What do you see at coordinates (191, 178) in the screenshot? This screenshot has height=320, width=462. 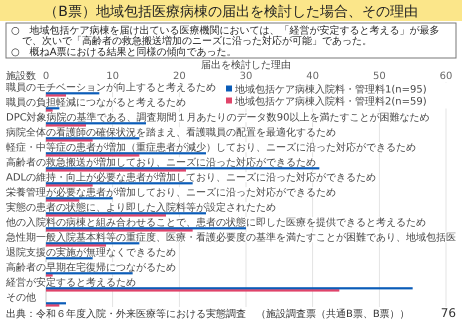 I see `y-tick-label: ADLの維持・向上が必要な患者が増加しており、ニーズに沿った対応ができるため` at bounding box center [191, 178].